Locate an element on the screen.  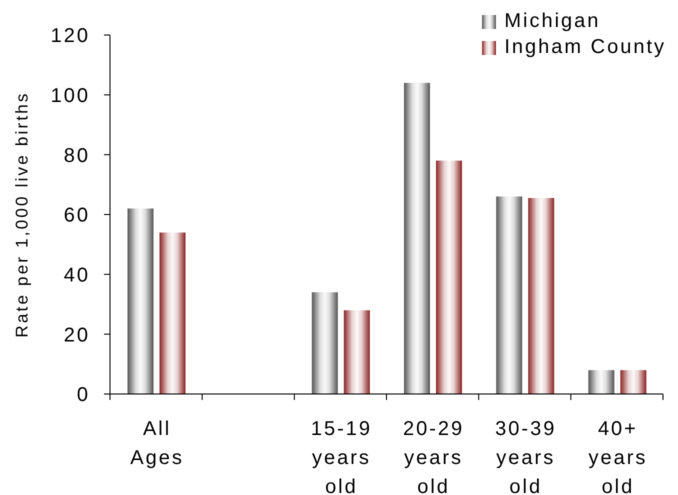
x-tick-label: 30-39 years old is located at coordinates (525, 456).